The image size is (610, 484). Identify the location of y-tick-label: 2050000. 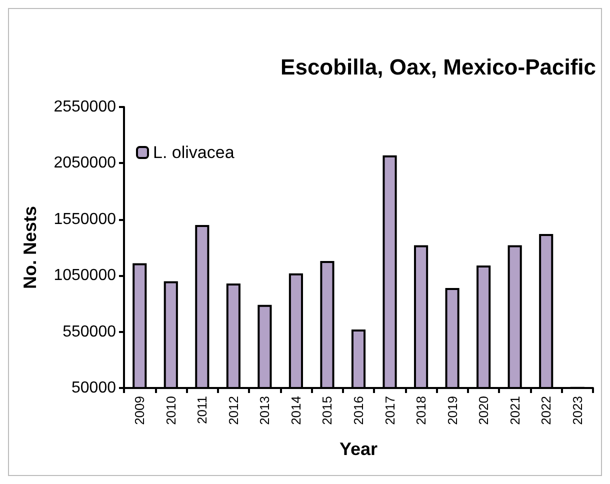
(85, 163).